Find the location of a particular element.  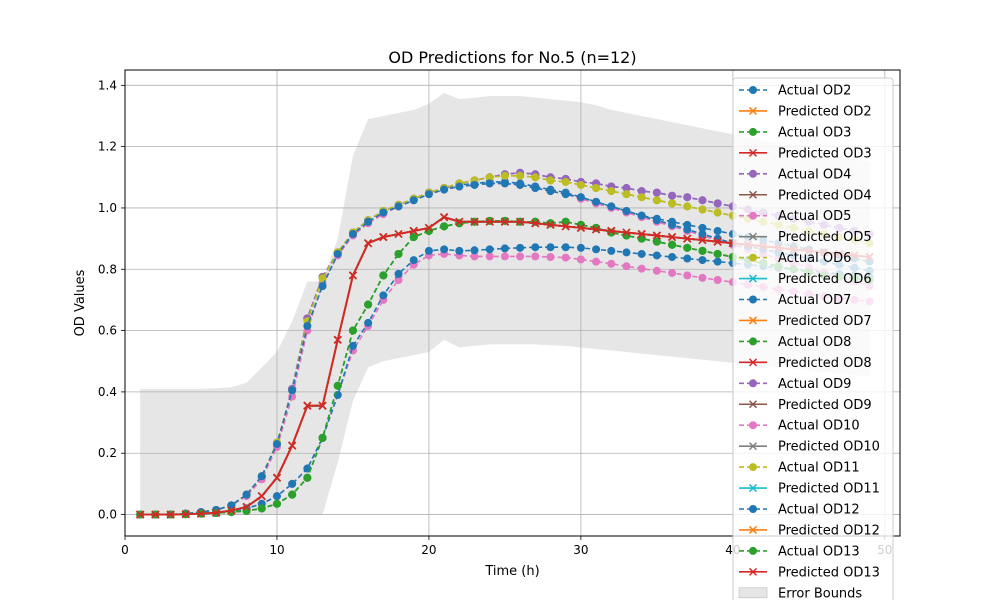

legend-swatch is located at coordinates (753, 593).